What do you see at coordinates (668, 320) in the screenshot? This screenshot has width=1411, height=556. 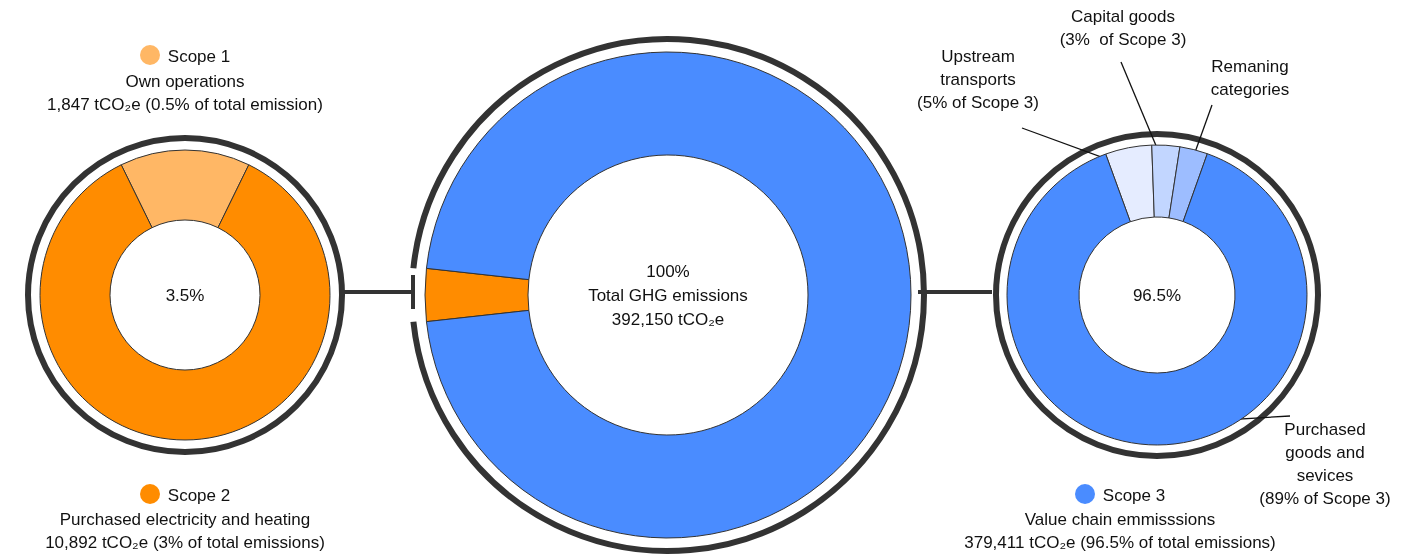 I see `text: 392,150 tCO₂e` at bounding box center [668, 320].